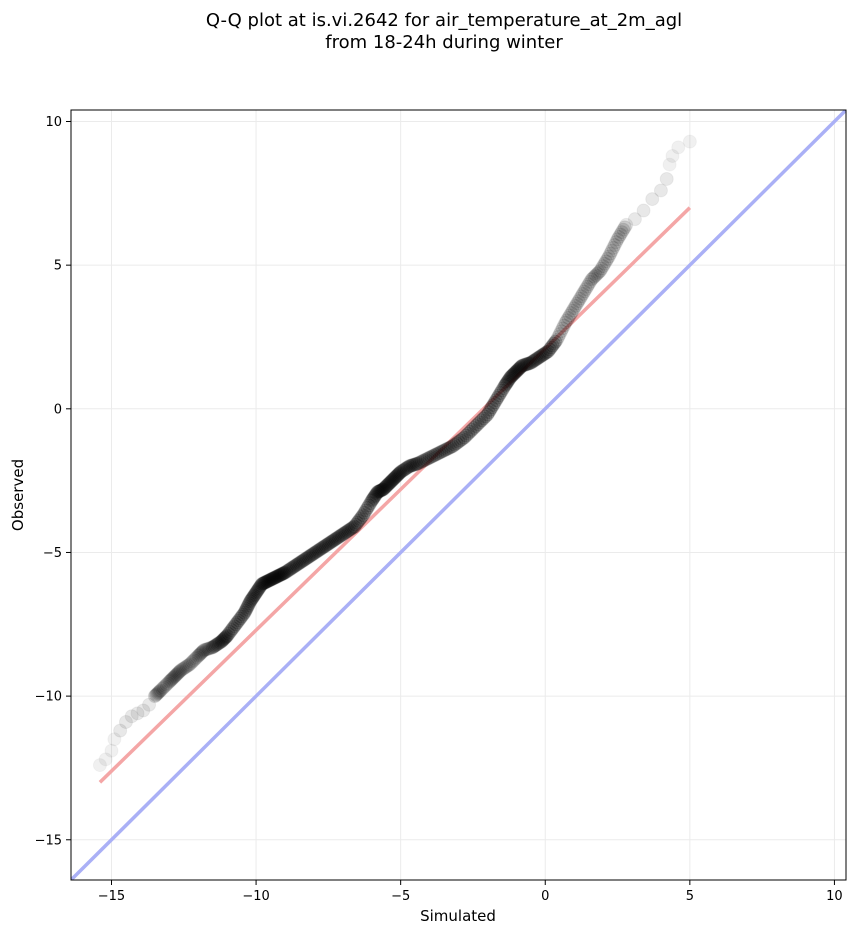 Image resolution: width=854 pixels, height=934 pixels. What do you see at coordinates (545, 896) in the screenshot?
I see `x-tick-label: 0` at bounding box center [545, 896].